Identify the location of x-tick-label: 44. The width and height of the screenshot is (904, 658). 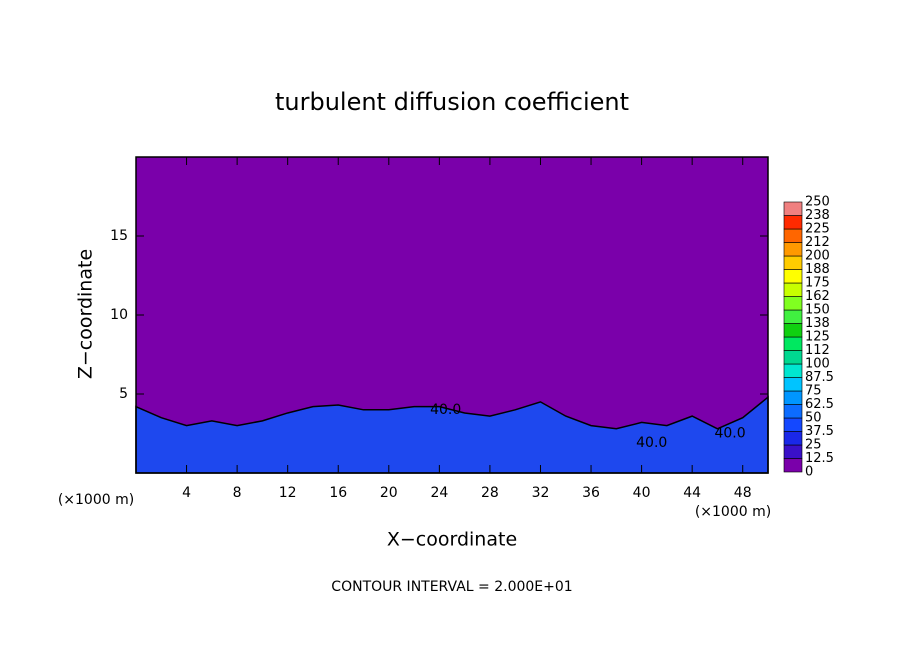
(692, 493).